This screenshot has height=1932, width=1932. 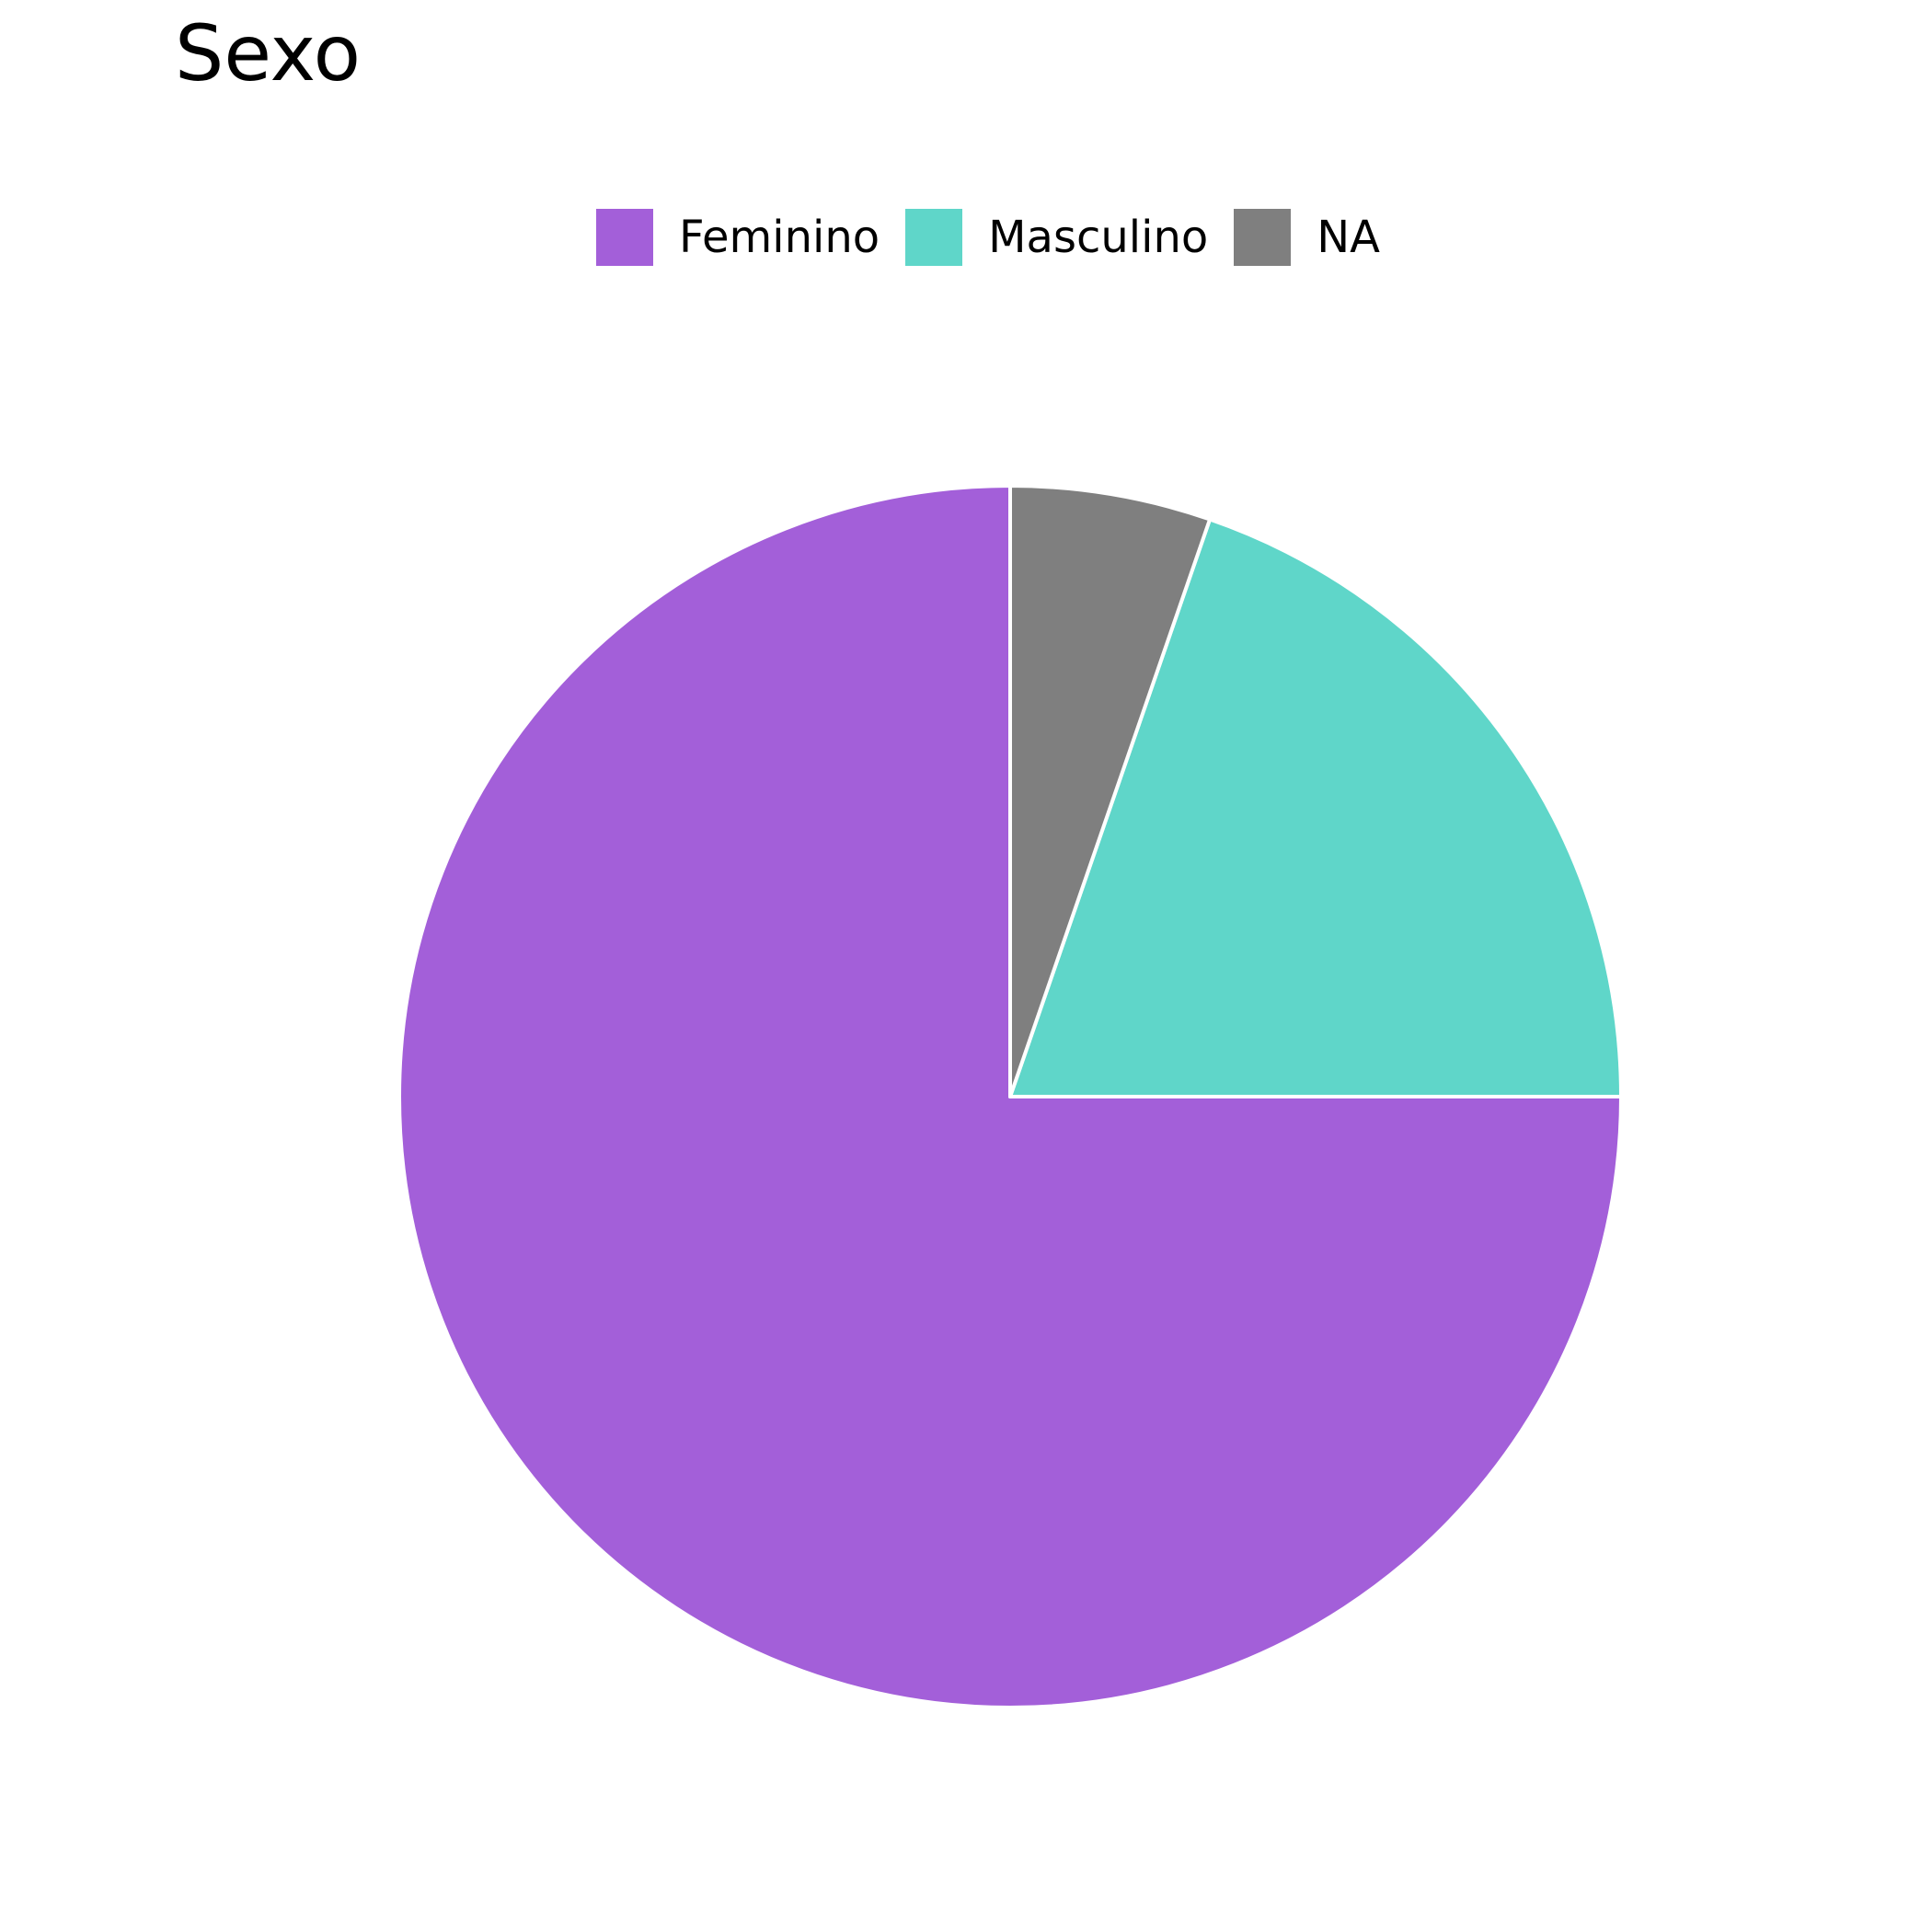 What do you see at coordinates (1348, 237) in the screenshot?
I see `legend-label-na: NA` at bounding box center [1348, 237].